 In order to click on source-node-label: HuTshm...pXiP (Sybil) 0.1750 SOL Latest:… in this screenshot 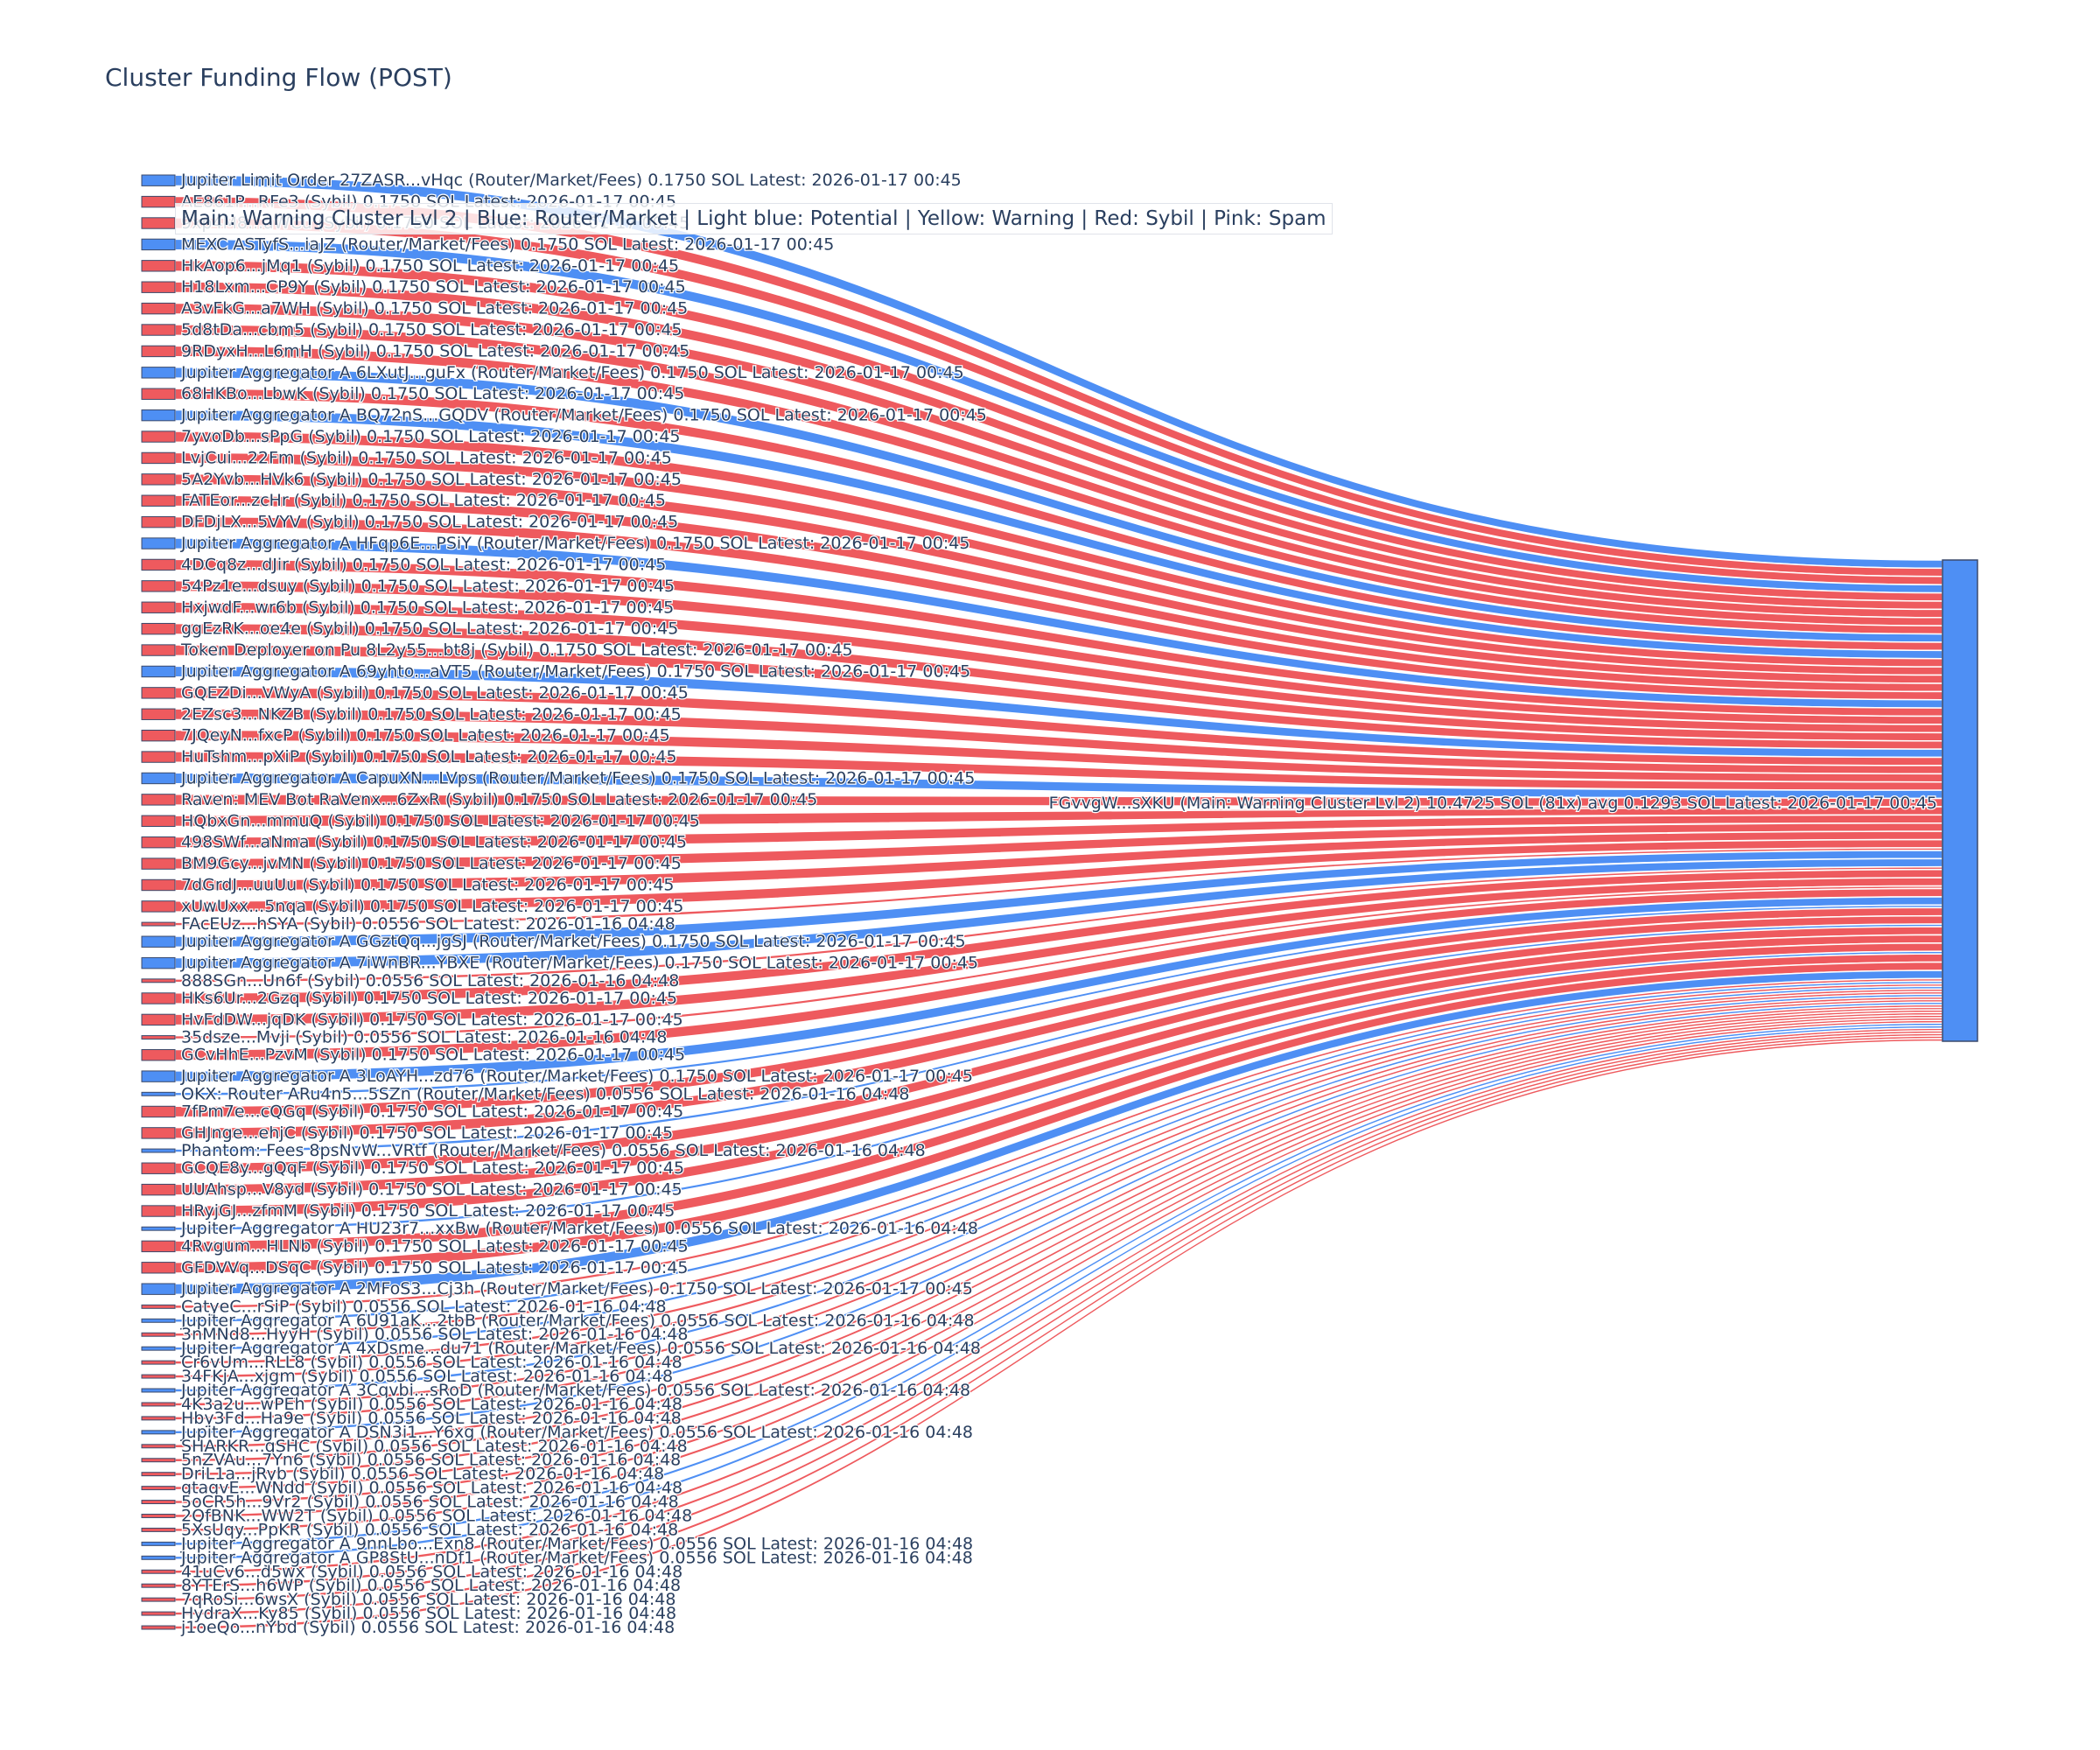, I will do `click(429, 756)`.